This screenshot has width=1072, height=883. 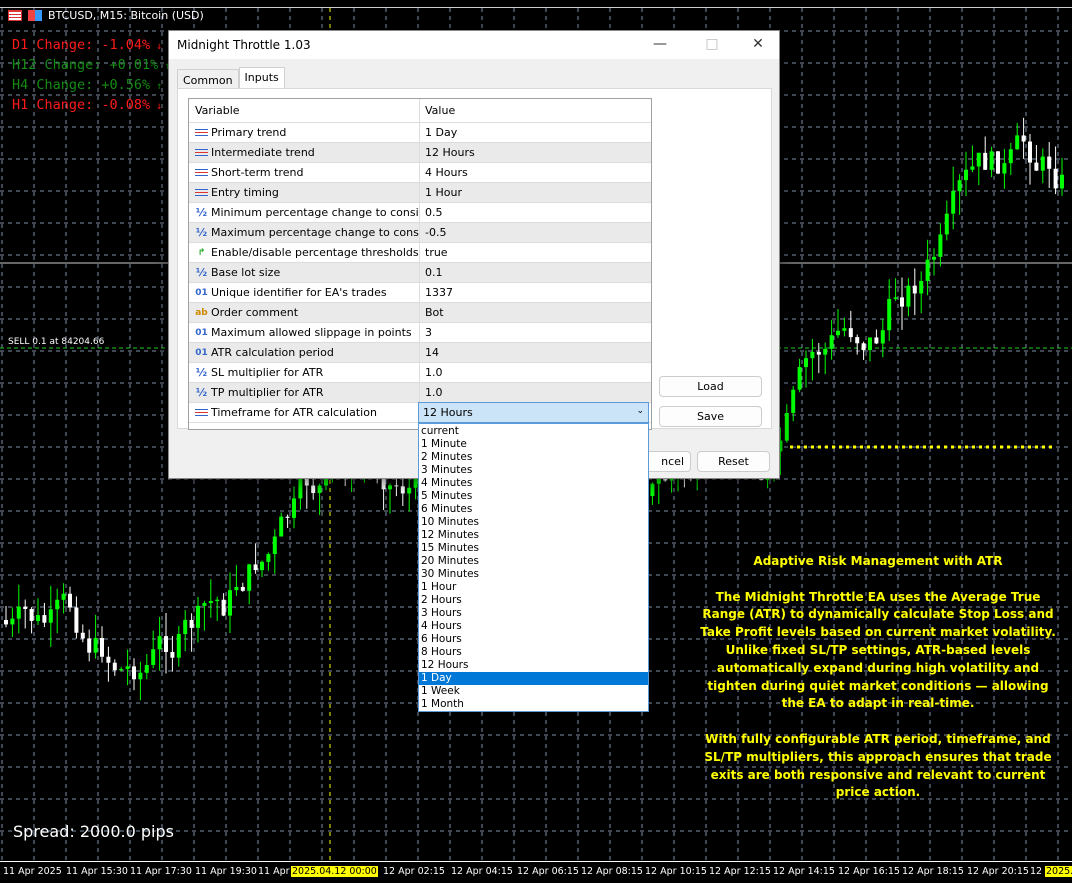 What do you see at coordinates (261, 78) in the screenshot?
I see `tab-inputs: Inputs` at bounding box center [261, 78].